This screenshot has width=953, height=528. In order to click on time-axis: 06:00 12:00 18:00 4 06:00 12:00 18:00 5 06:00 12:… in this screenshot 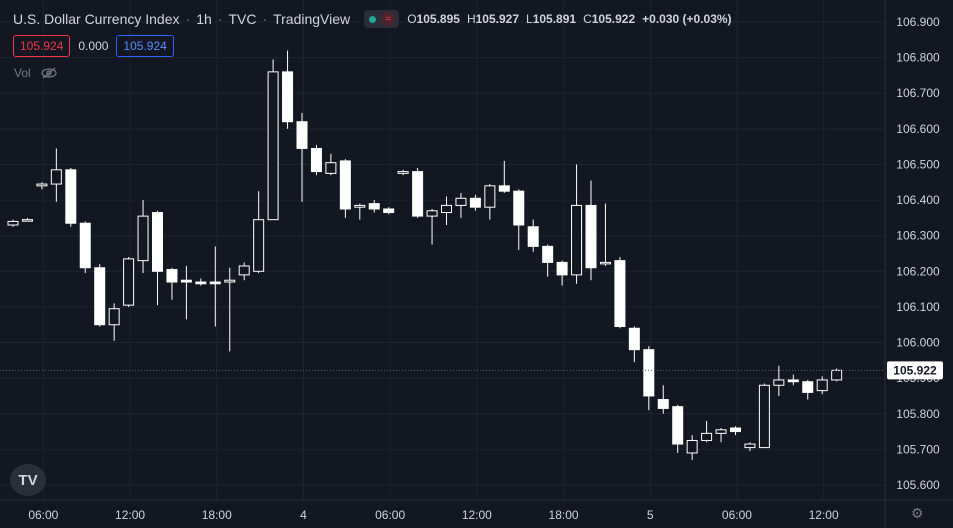, I will do `click(433, 515)`.